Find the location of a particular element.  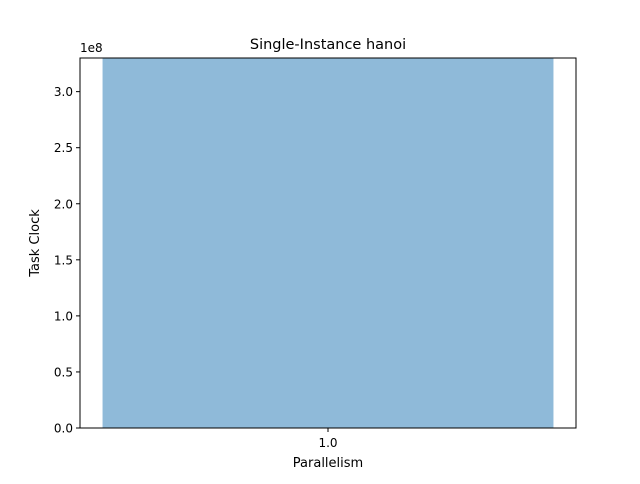

y-axis-label: Task Clock is located at coordinates (35, 243).